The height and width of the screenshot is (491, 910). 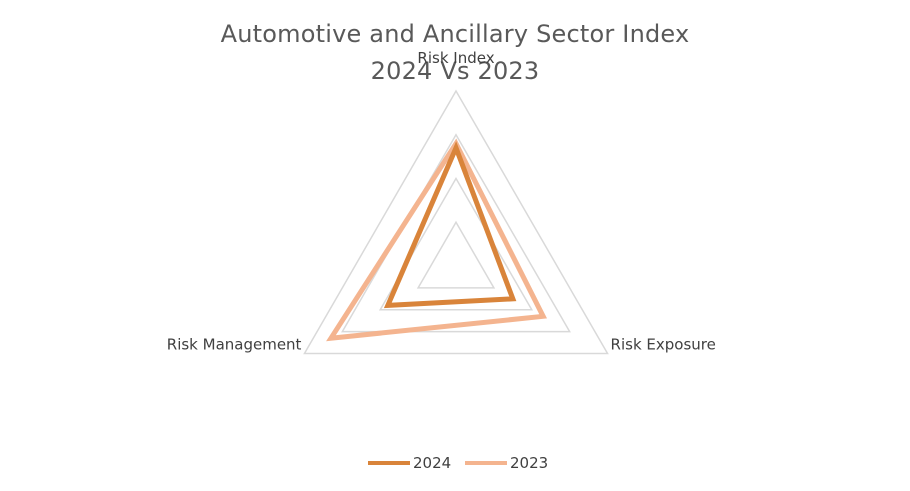 What do you see at coordinates (432, 463) in the screenshot?
I see `legend-label-2024: 2024` at bounding box center [432, 463].